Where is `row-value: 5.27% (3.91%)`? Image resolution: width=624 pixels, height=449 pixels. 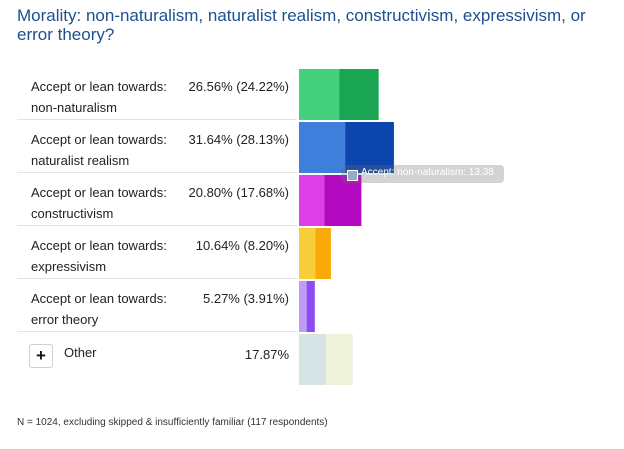
row-value: 5.27% (3.91%) is located at coordinates (246, 298).